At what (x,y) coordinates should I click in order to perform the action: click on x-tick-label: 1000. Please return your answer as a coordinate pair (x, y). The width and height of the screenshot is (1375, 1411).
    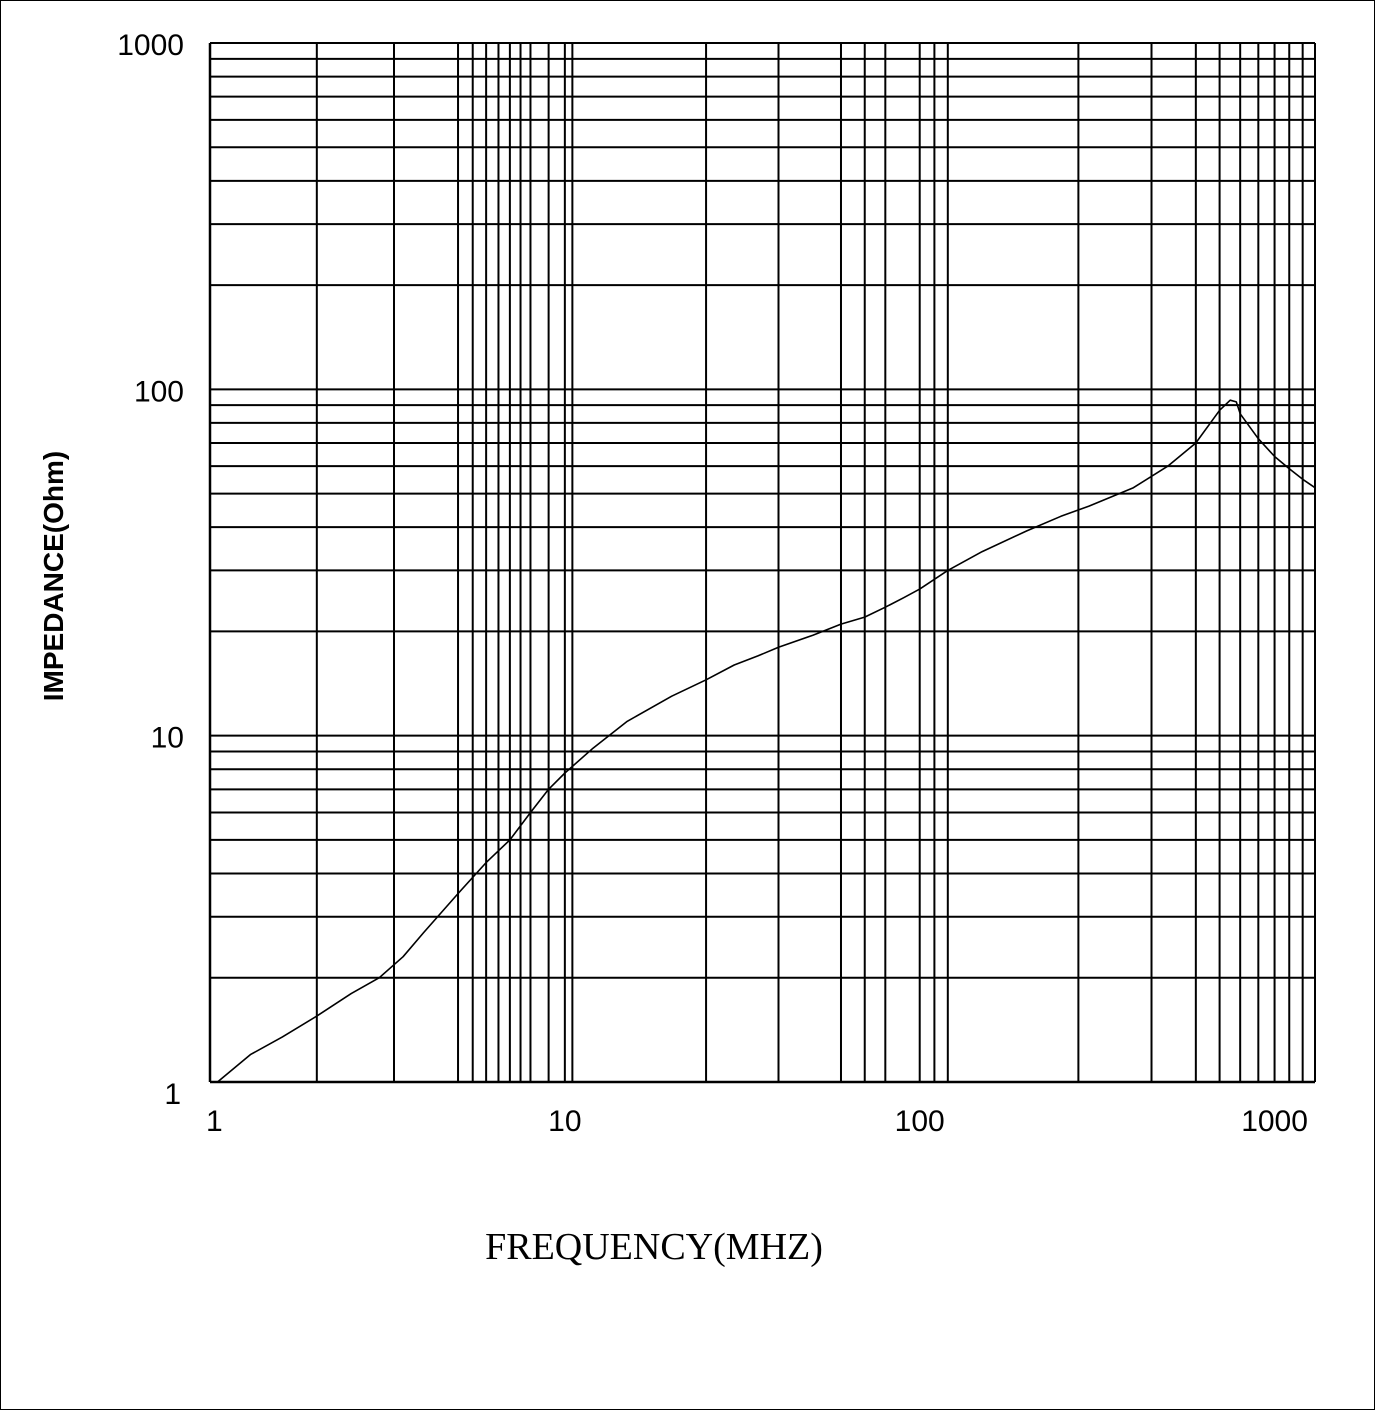
    Looking at the image, I should click on (1274, 1121).